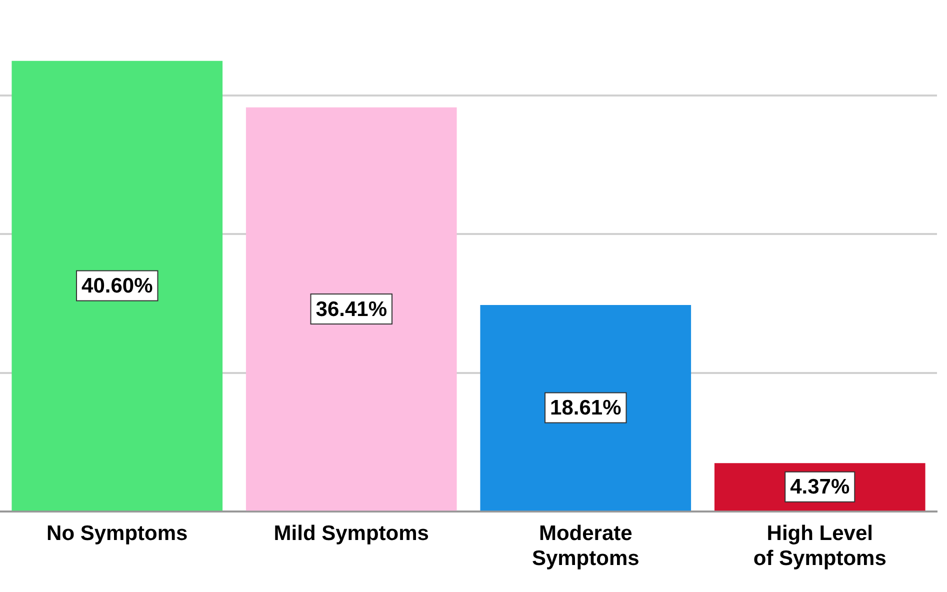 The height and width of the screenshot is (592, 947). I want to click on data-label: 4.37%, so click(820, 487).